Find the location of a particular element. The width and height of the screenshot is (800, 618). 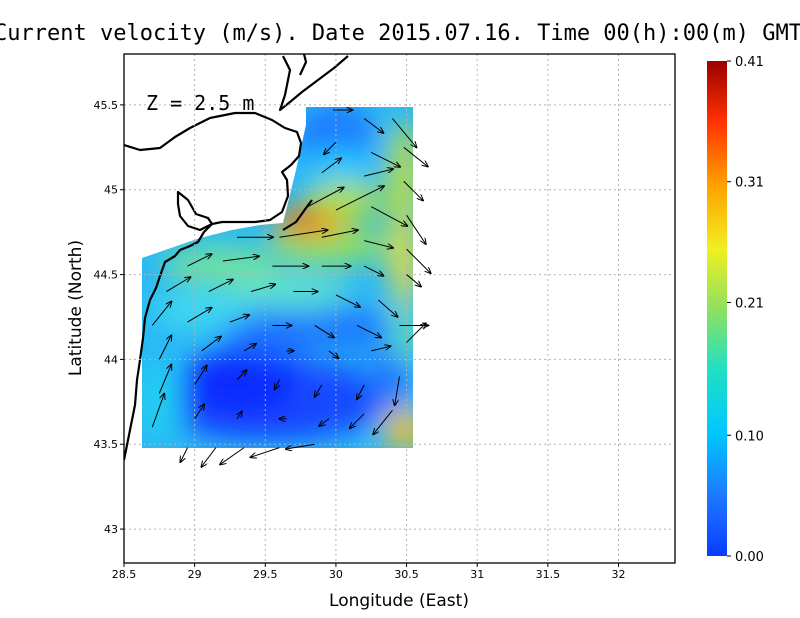

colorbar-tick-label: 0.21 is located at coordinates (749, 303).